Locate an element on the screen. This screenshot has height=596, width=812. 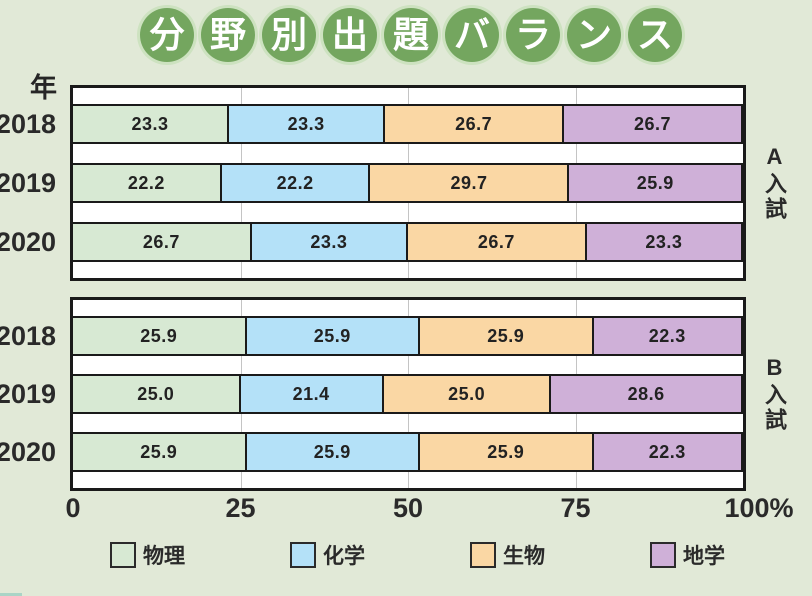
bar-segment-物理: 23.3 is located at coordinates (151, 124).